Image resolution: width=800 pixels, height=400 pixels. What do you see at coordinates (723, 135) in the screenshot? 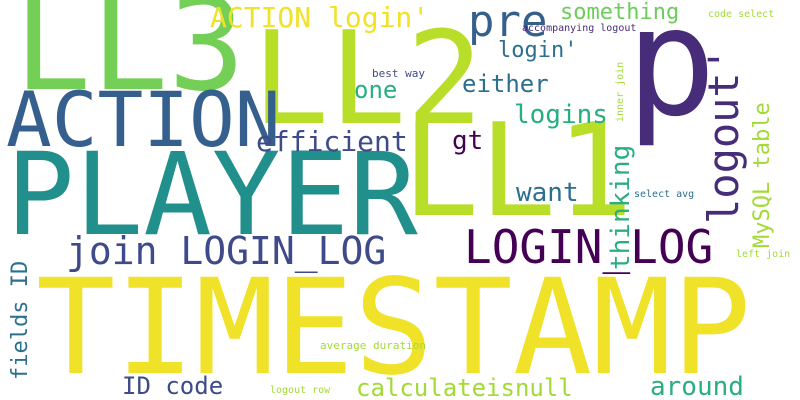
I see `word-logout: logout'` at bounding box center [723, 135].